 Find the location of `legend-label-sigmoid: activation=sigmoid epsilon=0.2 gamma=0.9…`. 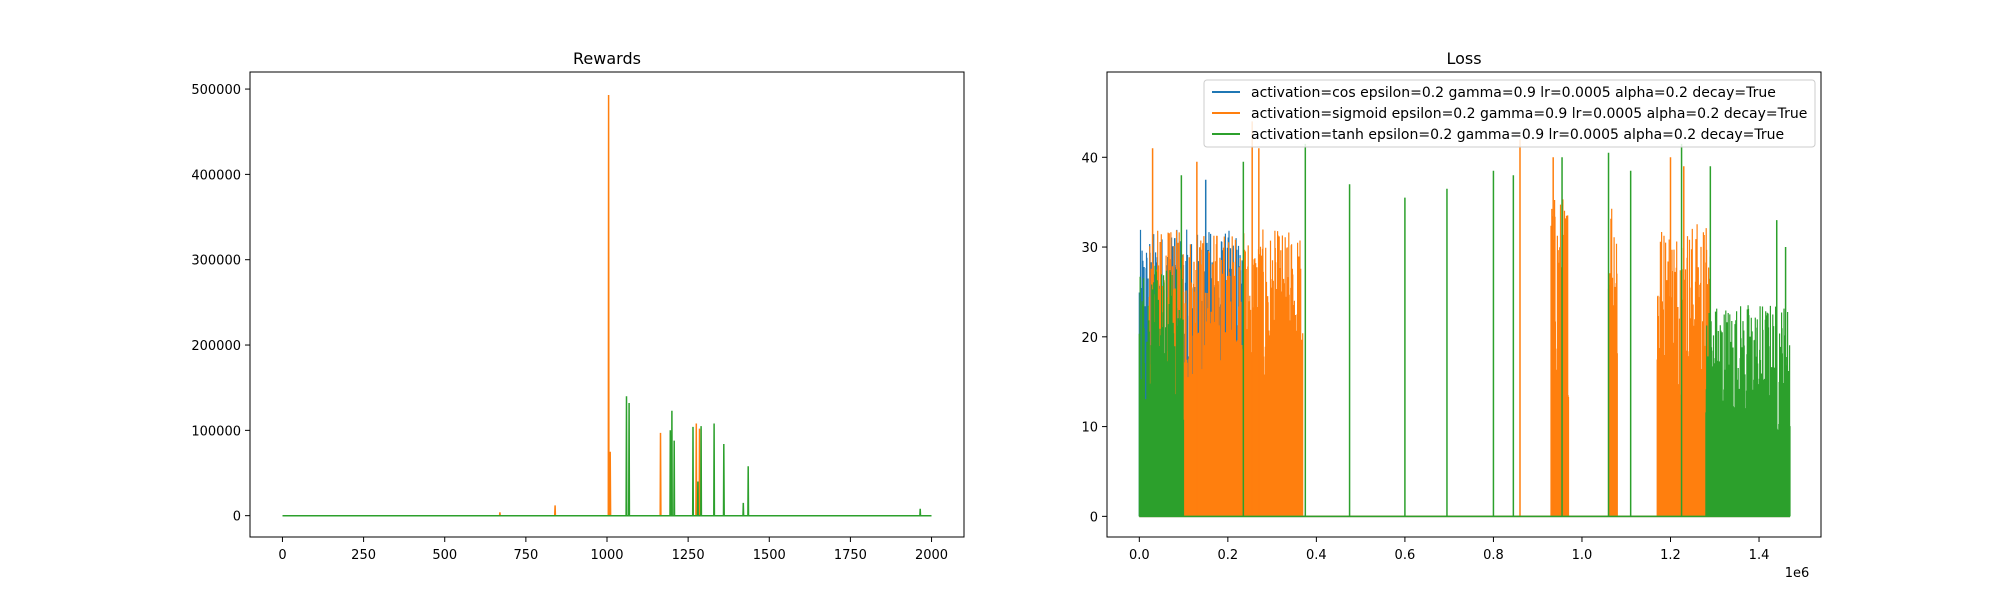

legend-label-sigmoid: activation=sigmoid epsilon=0.2 gamma=0.9… is located at coordinates (1529, 114).